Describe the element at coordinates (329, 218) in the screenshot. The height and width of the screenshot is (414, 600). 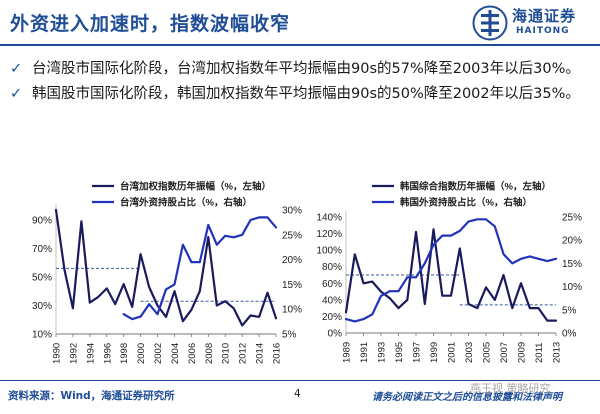
I see `y-left-tick-label: 140%` at that location.